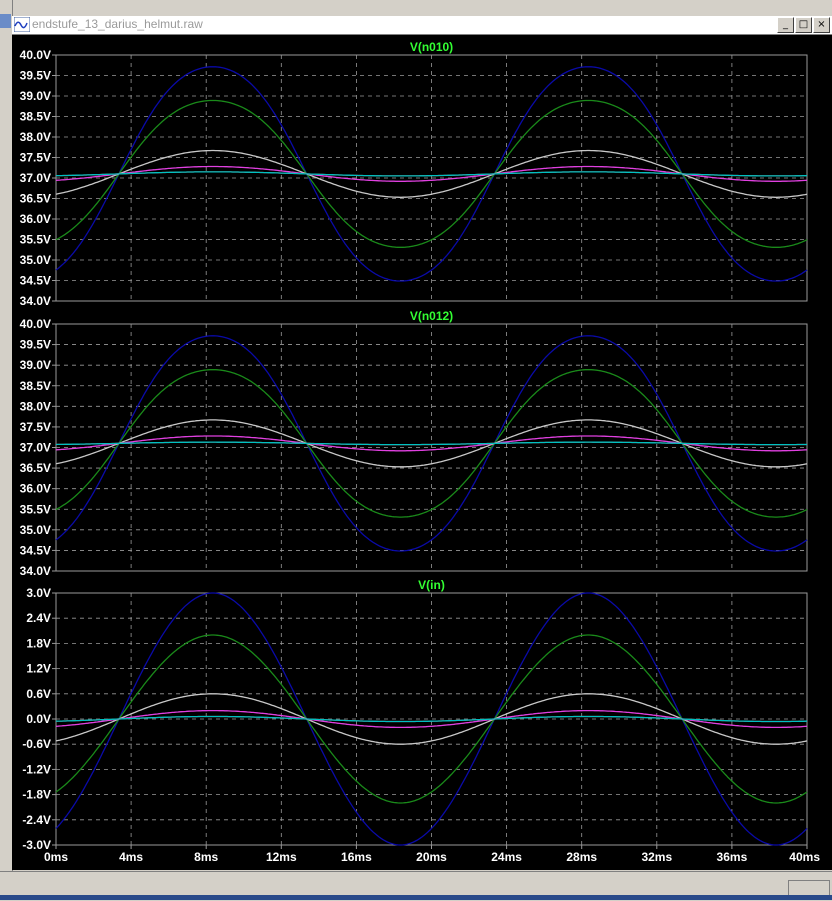  Describe the element at coordinates (56, 857) in the screenshot. I see `x-tick-label: 0ms` at that location.